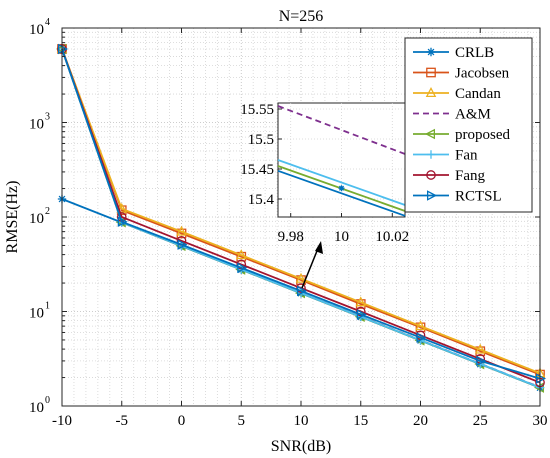 The height and width of the screenshot is (458, 550). Describe the element at coordinates (47, 211) in the screenshot. I see `y-tick-exponent: 2` at that location.